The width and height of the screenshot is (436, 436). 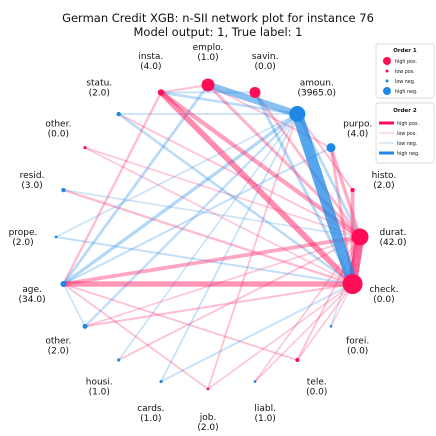 What do you see at coordinates (316, 93) in the screenshot?
I see `node-value-amoun: (3965.0)` at bounding box center [316, 93].